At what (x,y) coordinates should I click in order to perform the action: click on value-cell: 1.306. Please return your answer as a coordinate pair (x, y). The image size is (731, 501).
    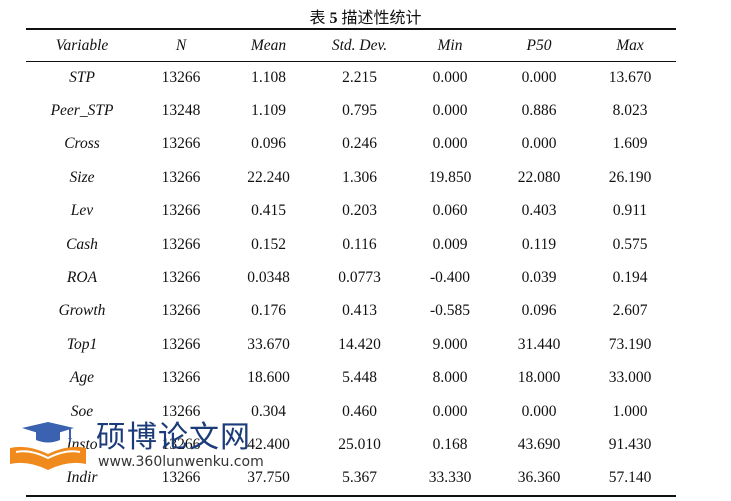
    Looking at the image, I should click on (359, 177).